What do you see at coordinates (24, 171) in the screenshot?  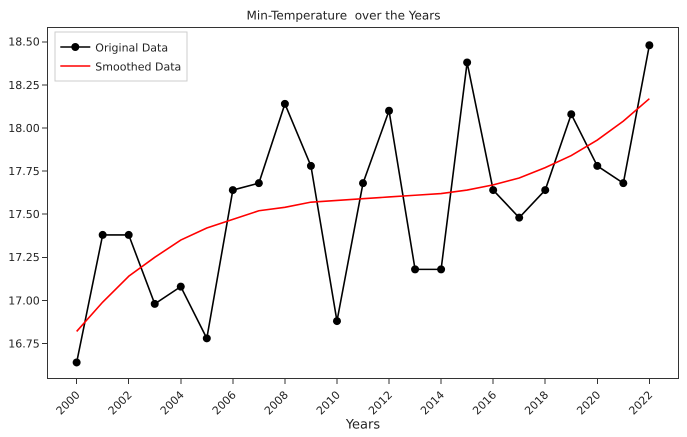 I see `y-tick-label: 17.75` at bounding box center [24, 171].